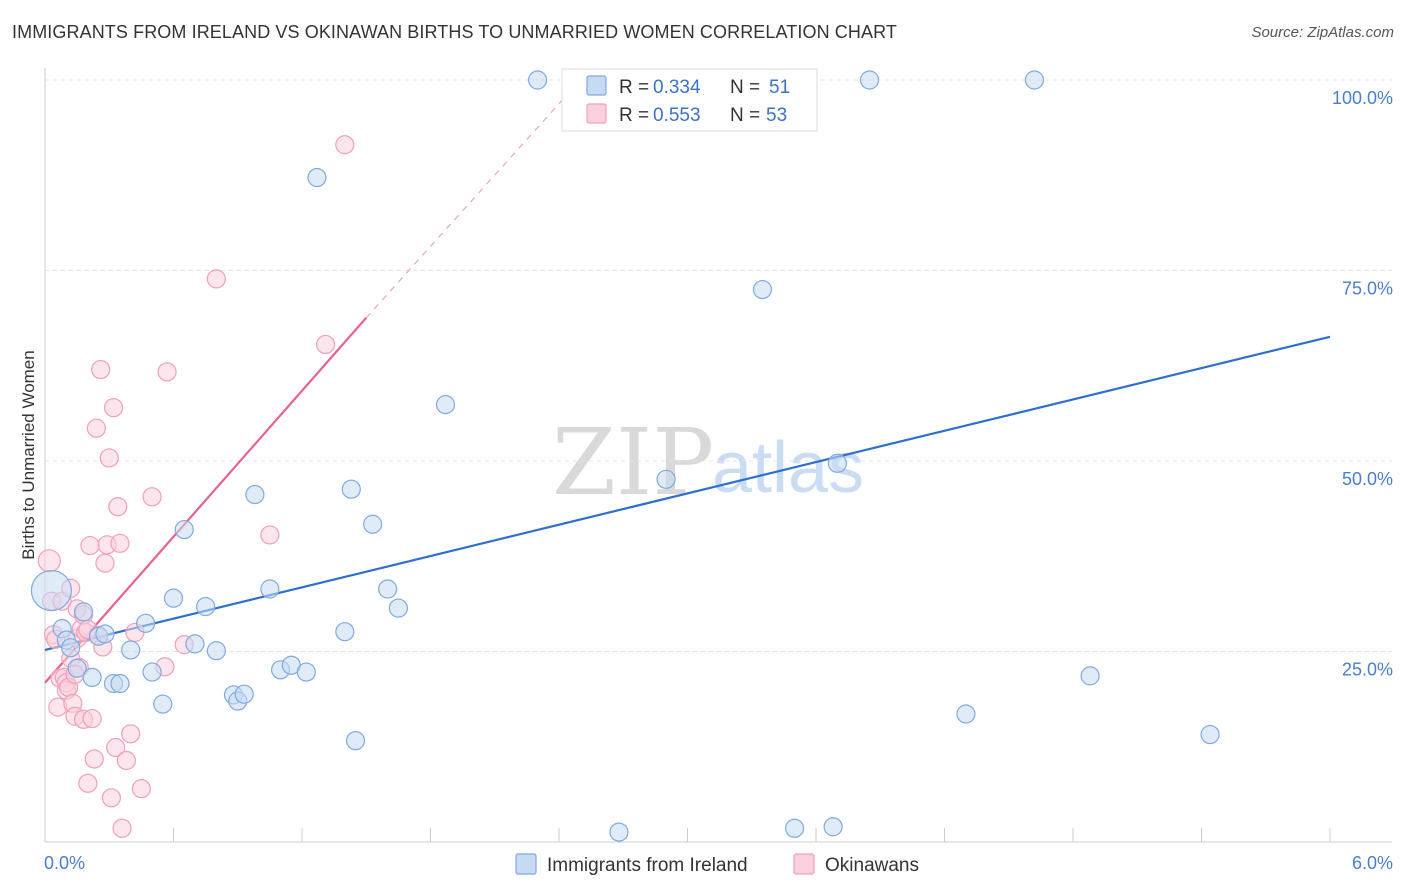  What do you see at coordinates (779, 87) in the screenshot?
I see `legend-n-value-ireland: 51` at bounding box center [779, 87].